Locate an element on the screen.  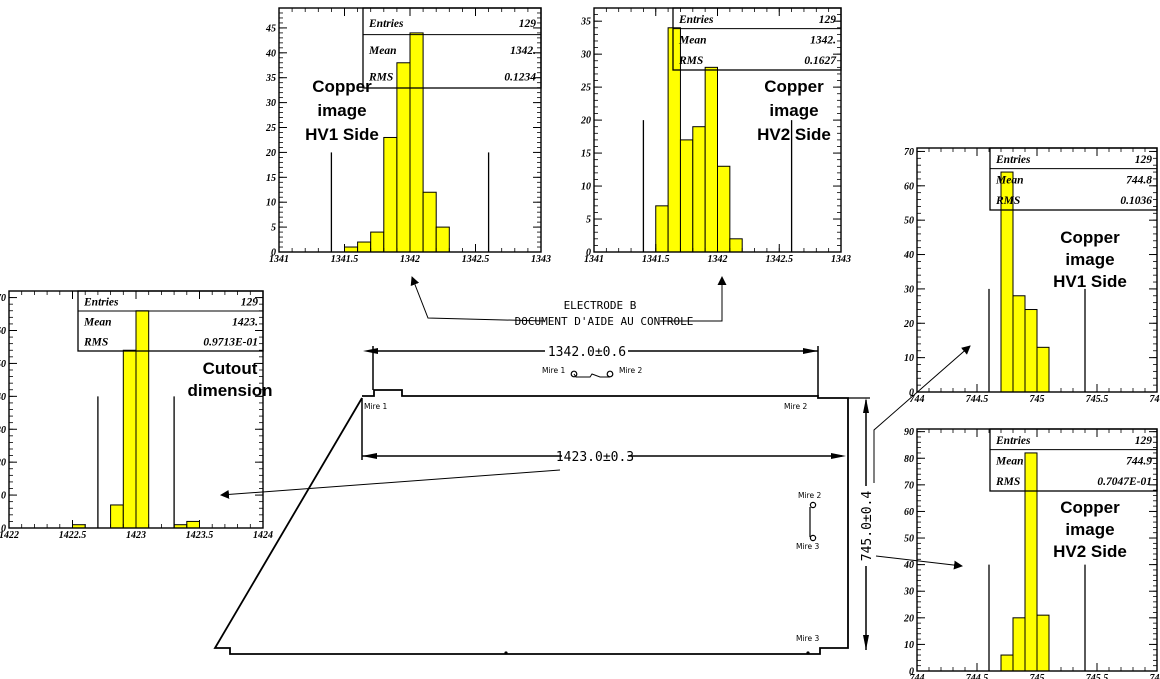
y-tick-label: 35 is located at coordinates (270, 78).